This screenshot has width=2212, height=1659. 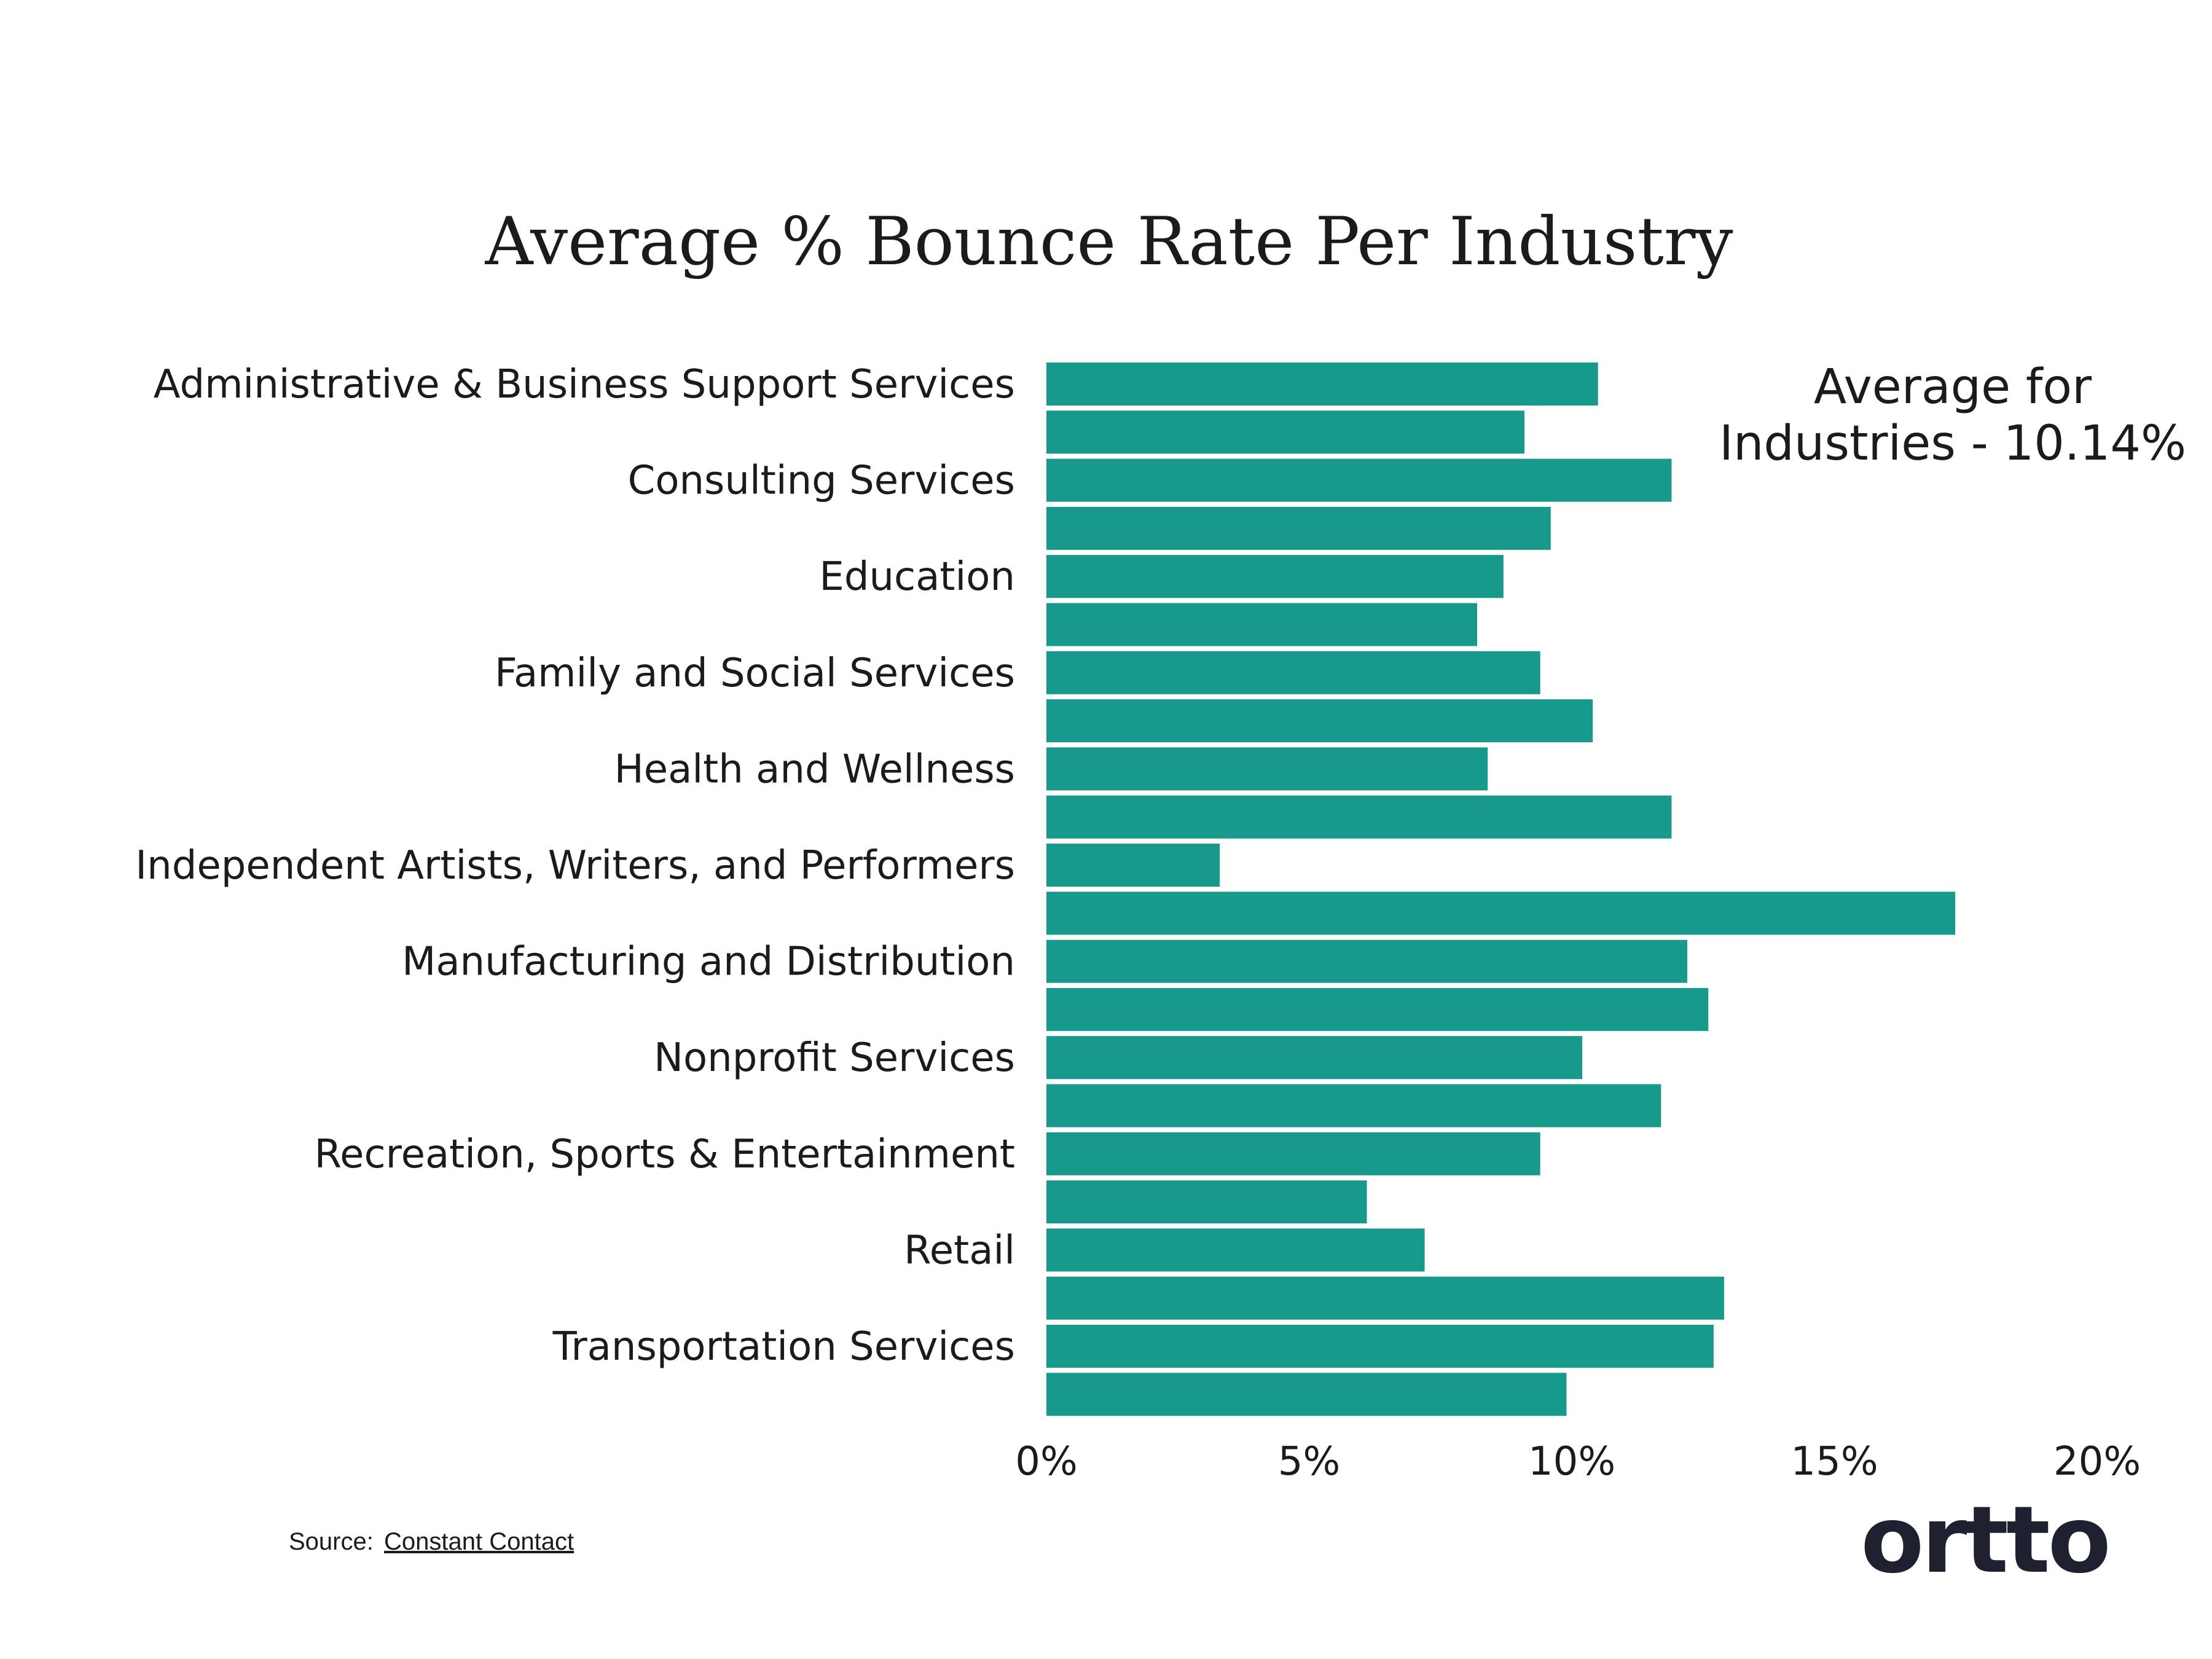 I want to click on source-link: Constant Contact, so click(x=479, y=1541).